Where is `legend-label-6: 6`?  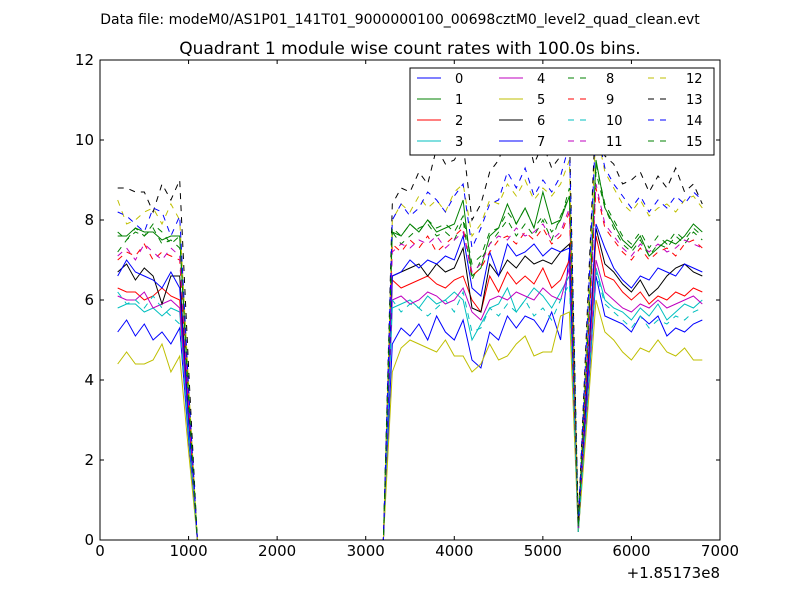
legend-label-6: 6 is located at coordinates (541, 121).